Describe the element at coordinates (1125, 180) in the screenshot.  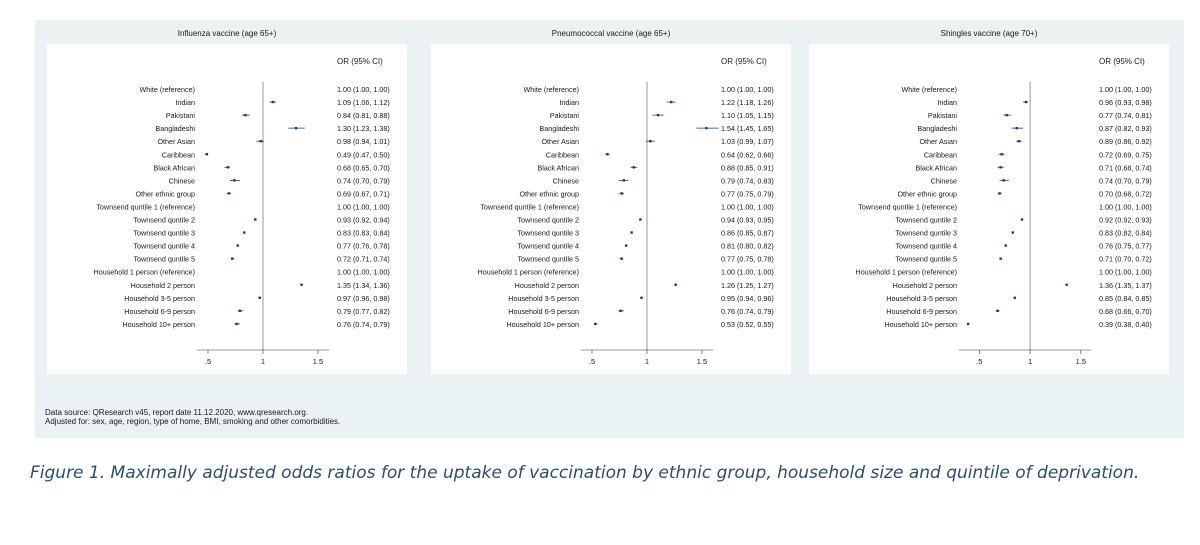
I see `ci-value: 0.74 (0.70, 0.79)` at that location.